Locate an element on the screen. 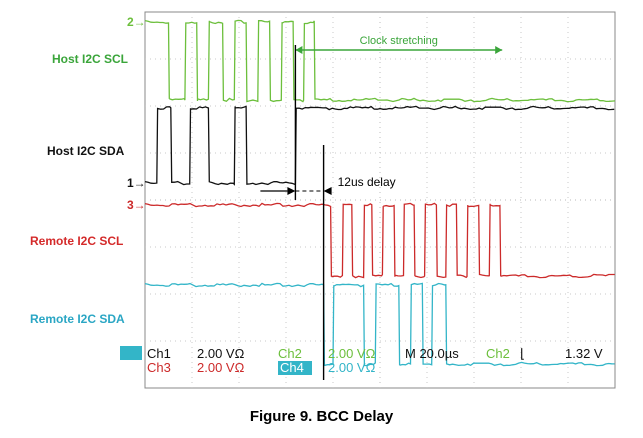  channel-marker: 3→ is located at coordinates (136, 205).